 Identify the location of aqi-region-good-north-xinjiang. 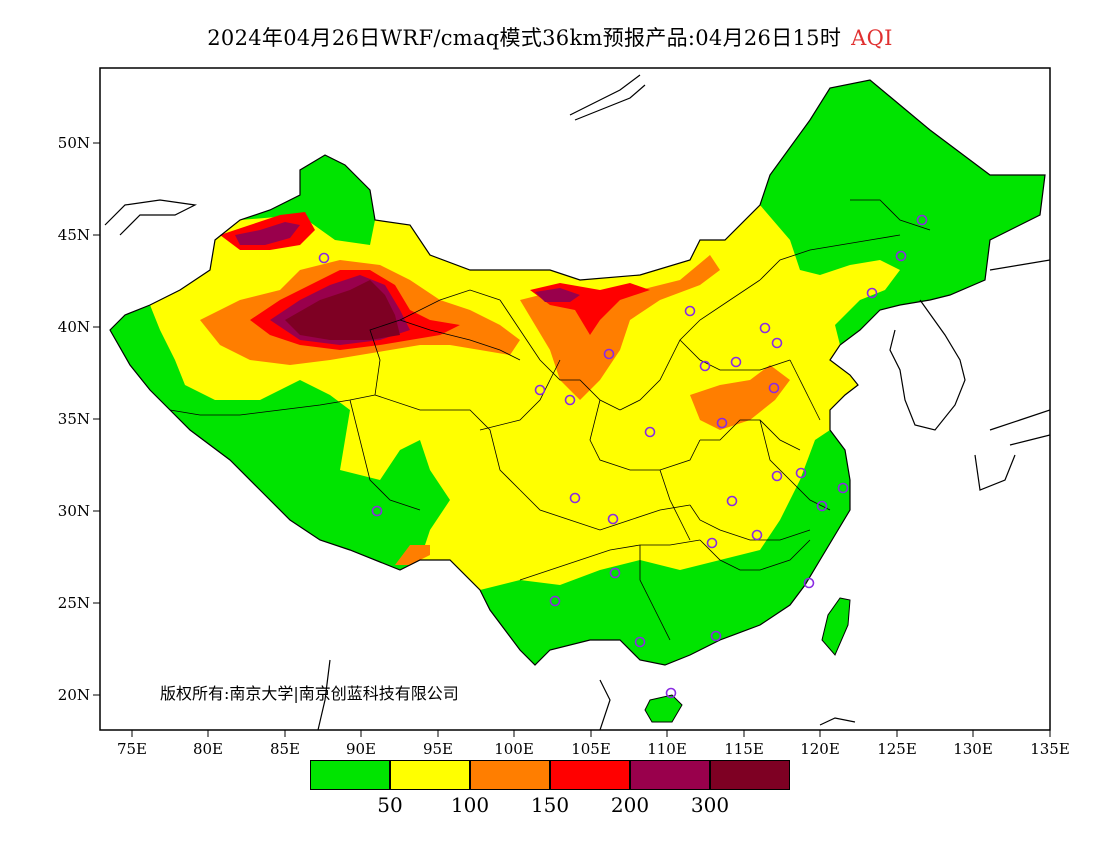
(307, 200).